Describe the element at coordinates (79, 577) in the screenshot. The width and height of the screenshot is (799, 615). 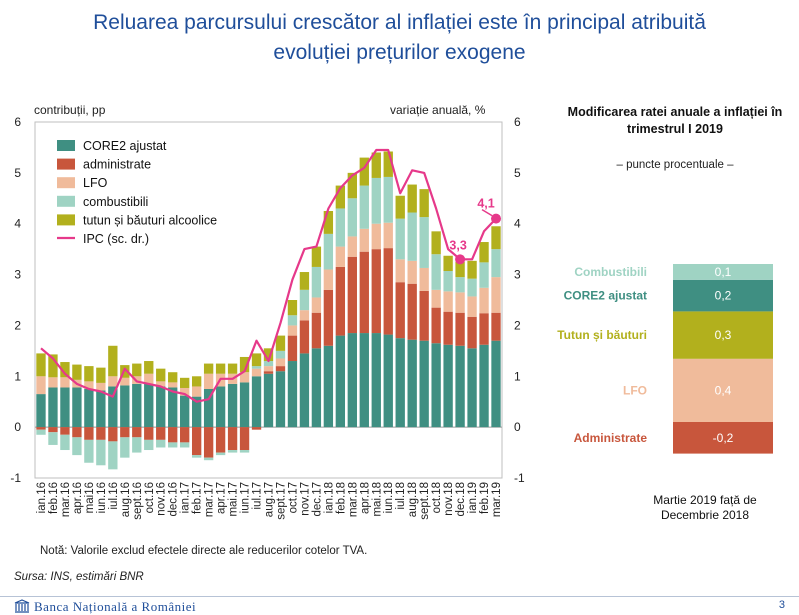
I see `chart-source: Sursa: INS, estimări BNR` at that location.